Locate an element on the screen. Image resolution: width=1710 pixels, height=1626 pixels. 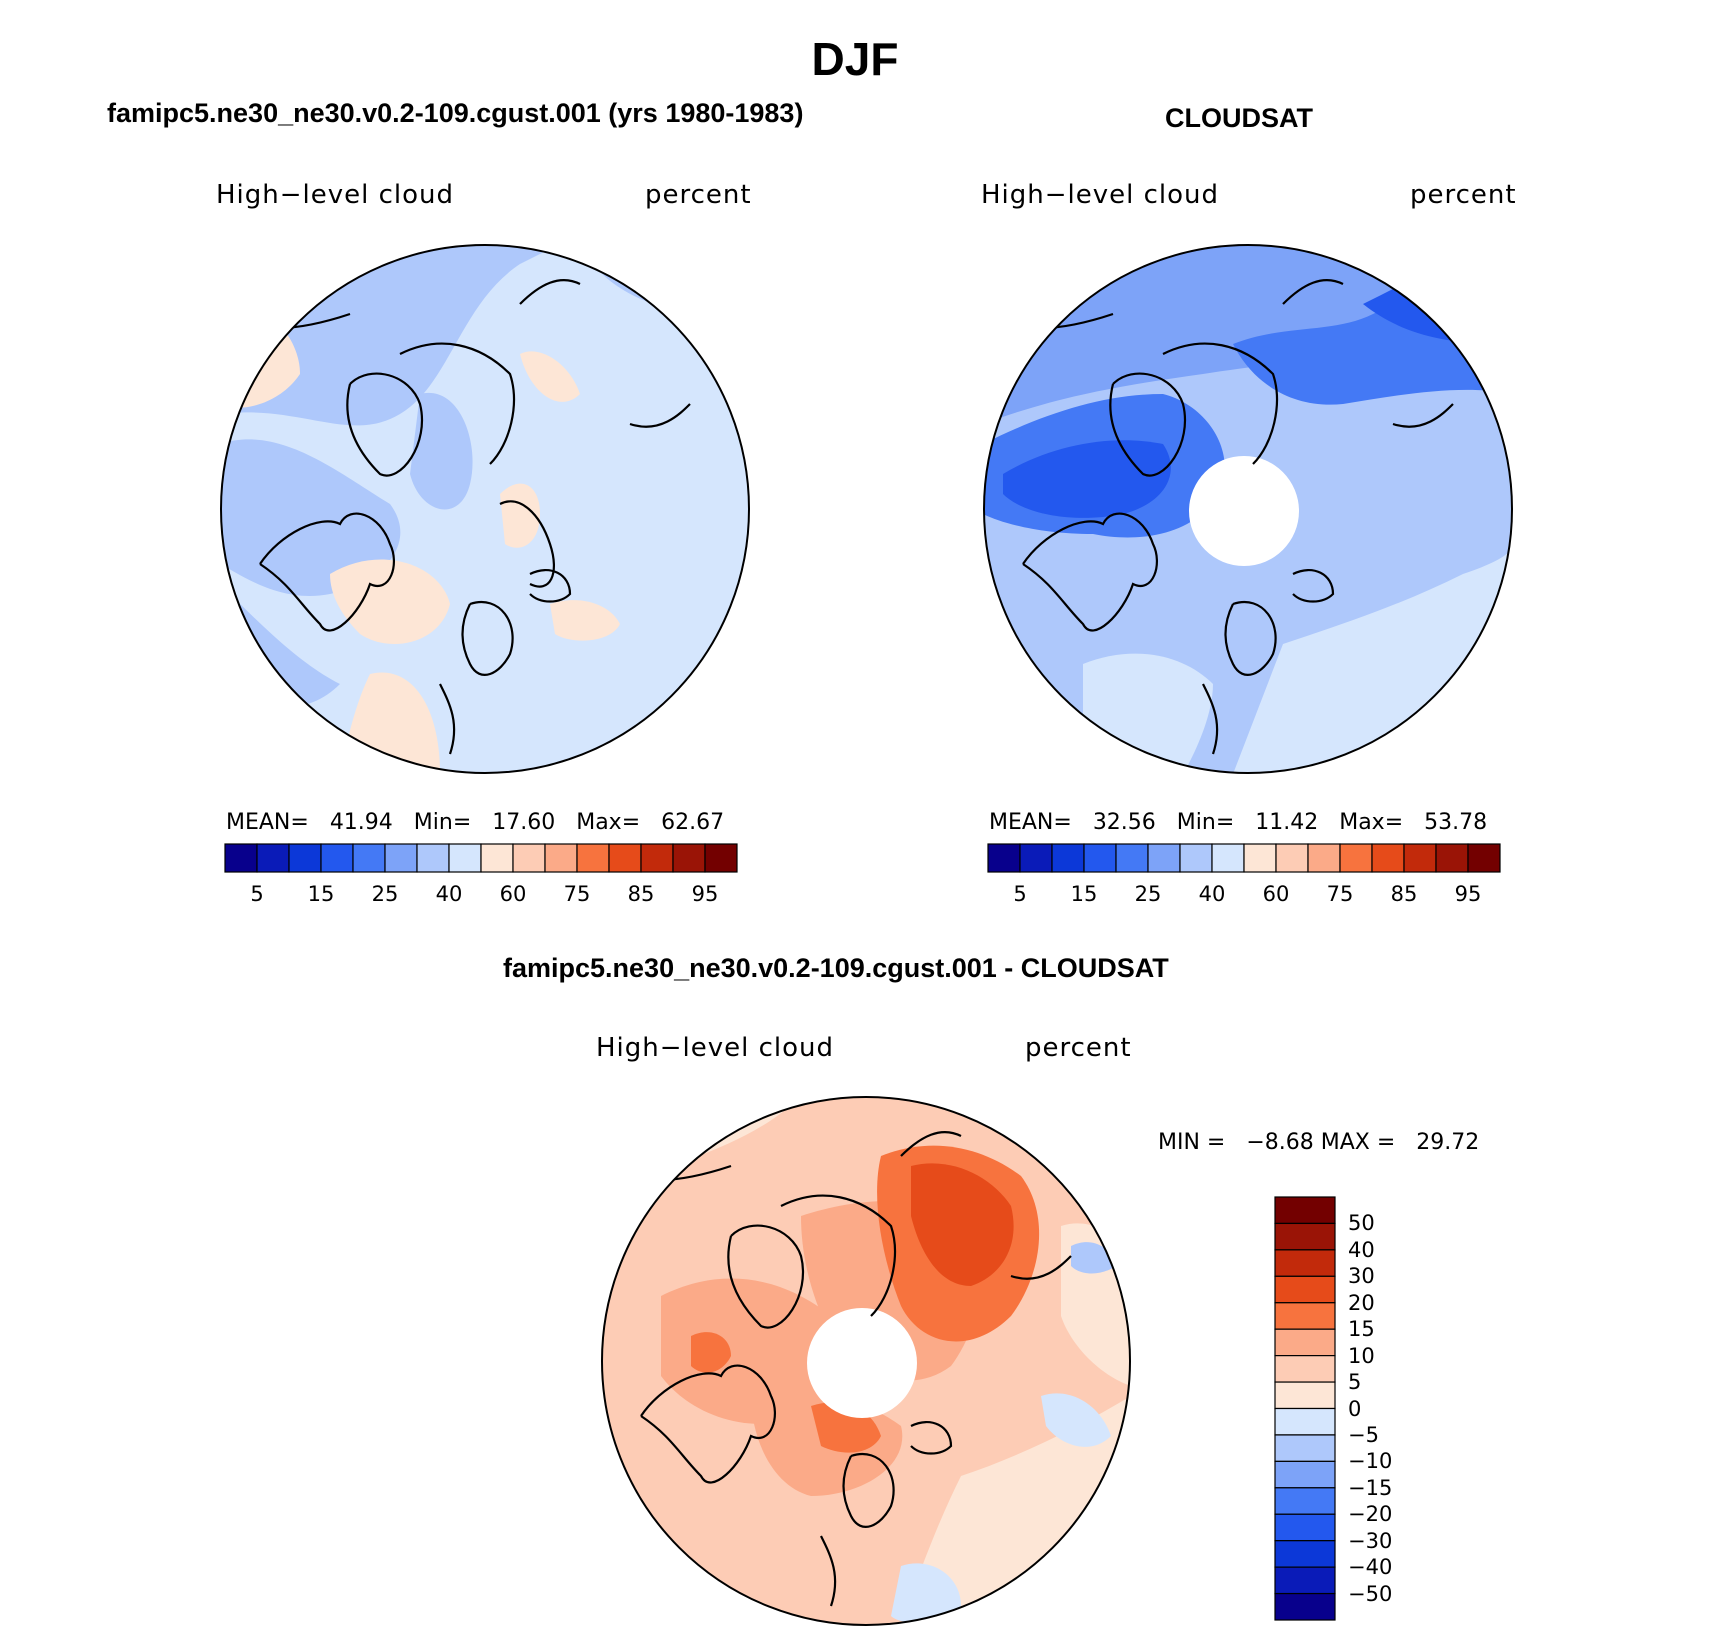
colorbar-tick-label: 20 is located at coordinates (1361, 1302).